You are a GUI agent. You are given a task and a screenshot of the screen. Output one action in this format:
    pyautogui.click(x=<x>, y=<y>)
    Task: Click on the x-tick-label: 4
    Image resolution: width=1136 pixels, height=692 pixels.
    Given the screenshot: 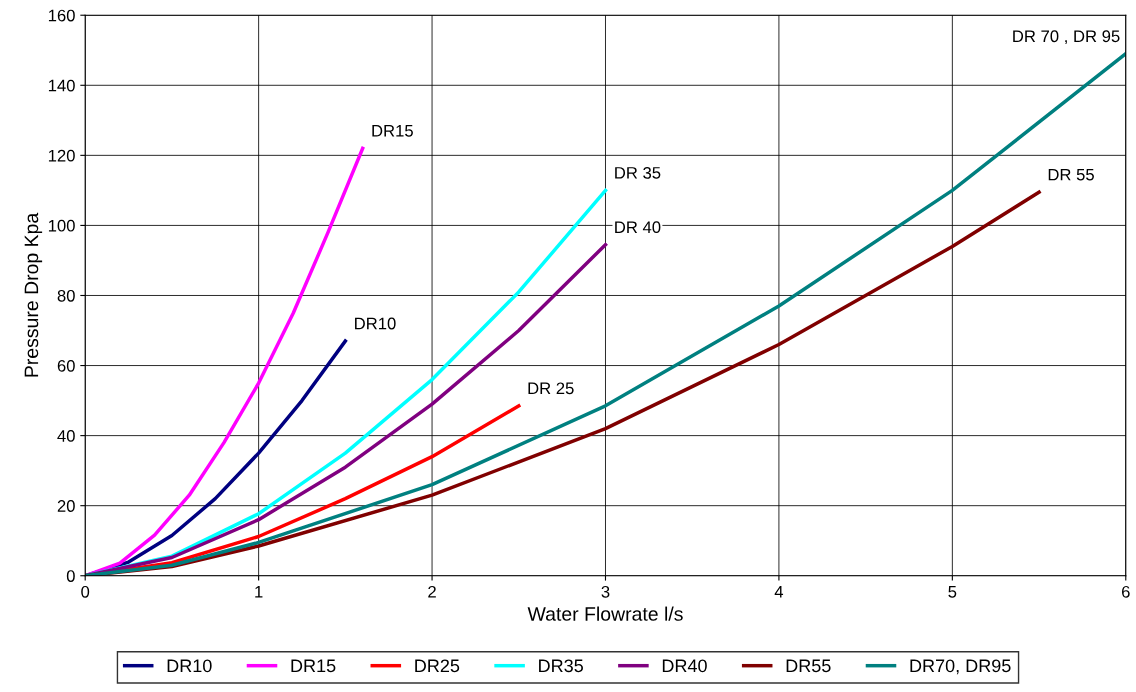 What is the action you would take?
    pyautogui.click(x=779, y=592)
    